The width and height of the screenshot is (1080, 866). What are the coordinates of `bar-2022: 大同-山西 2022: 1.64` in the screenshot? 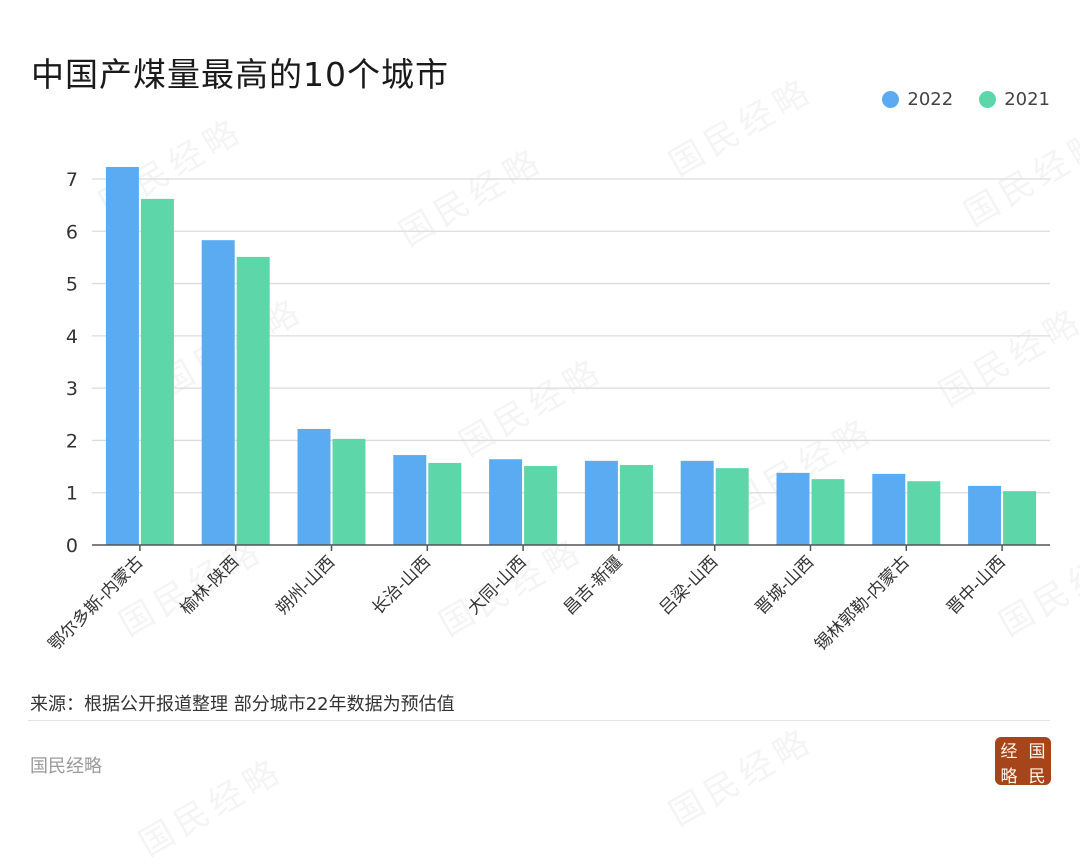 It's located at (506, 502).